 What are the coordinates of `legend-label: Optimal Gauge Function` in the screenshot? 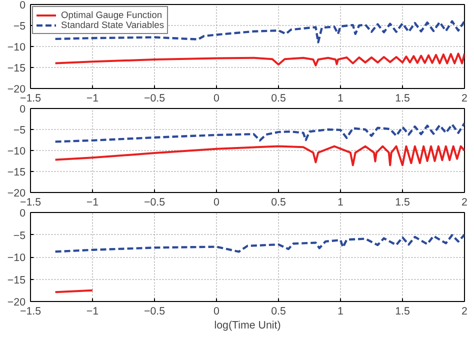 It's located at (111, 15).